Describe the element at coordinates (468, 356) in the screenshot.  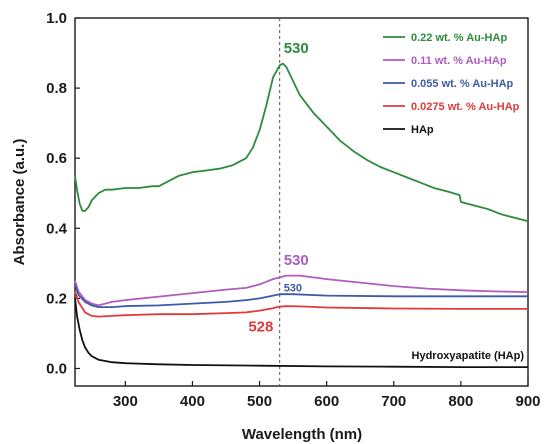
I see `inner-sample-label: Hydroxyapatite (HAp)` at that location.